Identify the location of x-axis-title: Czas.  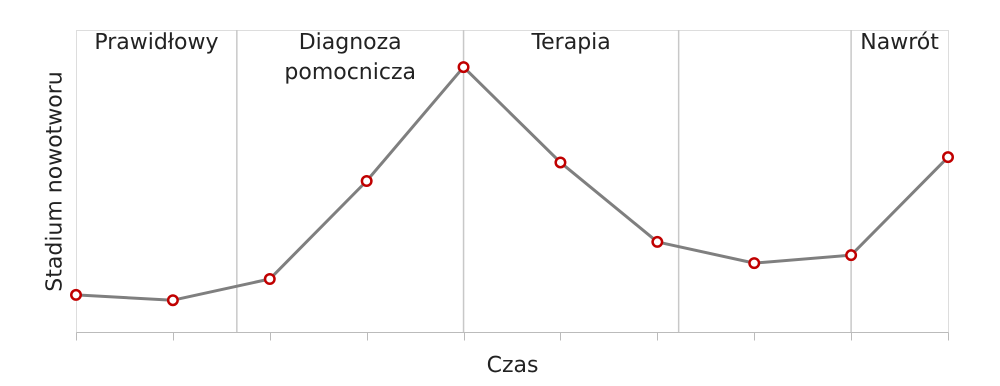
(512, 365).